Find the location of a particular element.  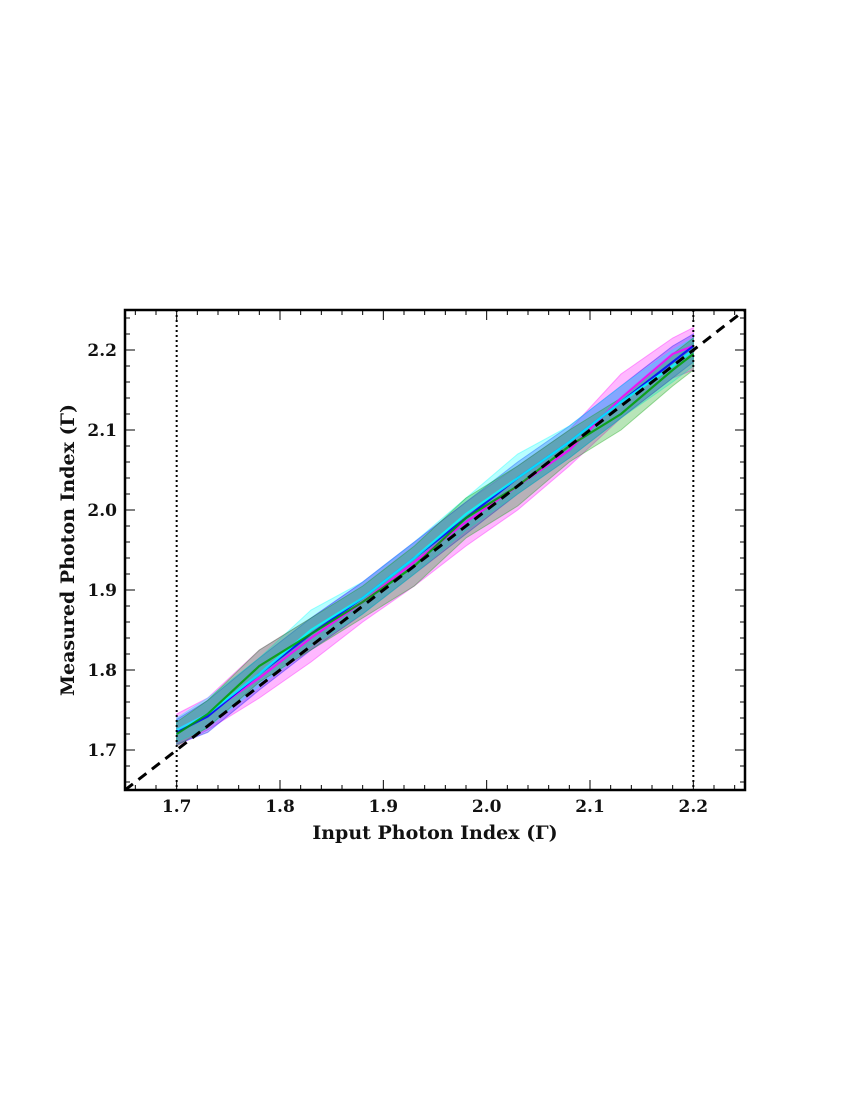

x-tick-label: 1.8 is located at coordinates (280, 807).